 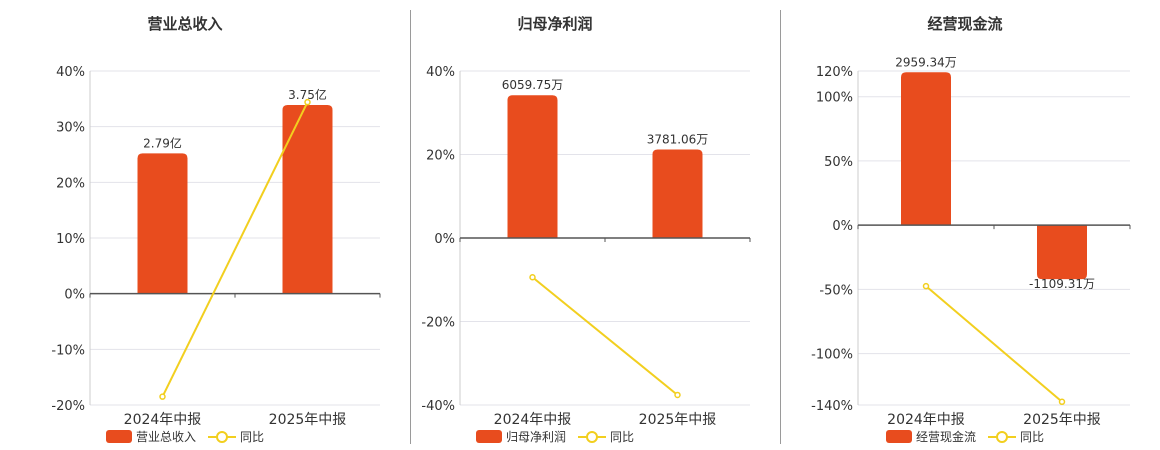 What do you see at coordinates (838, 162) in the screenshot?
I see `y-tick-label: 50%` at bounding box center [838, 162].